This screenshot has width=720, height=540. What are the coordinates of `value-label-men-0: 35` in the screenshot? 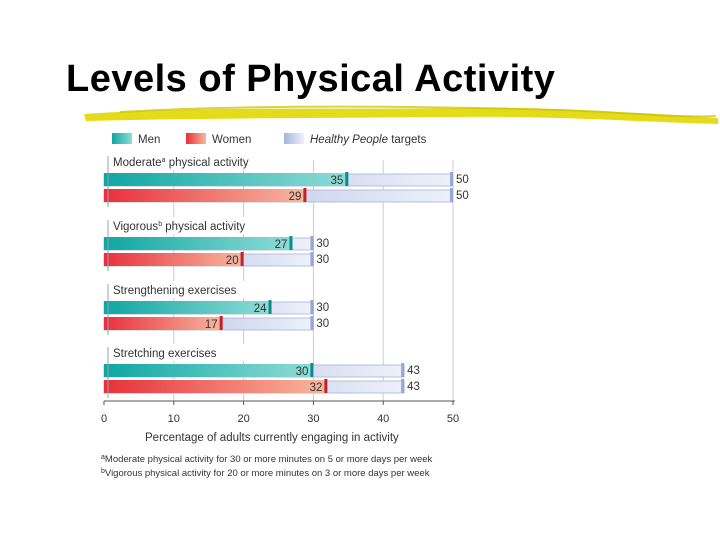 It's located at (337, 181).